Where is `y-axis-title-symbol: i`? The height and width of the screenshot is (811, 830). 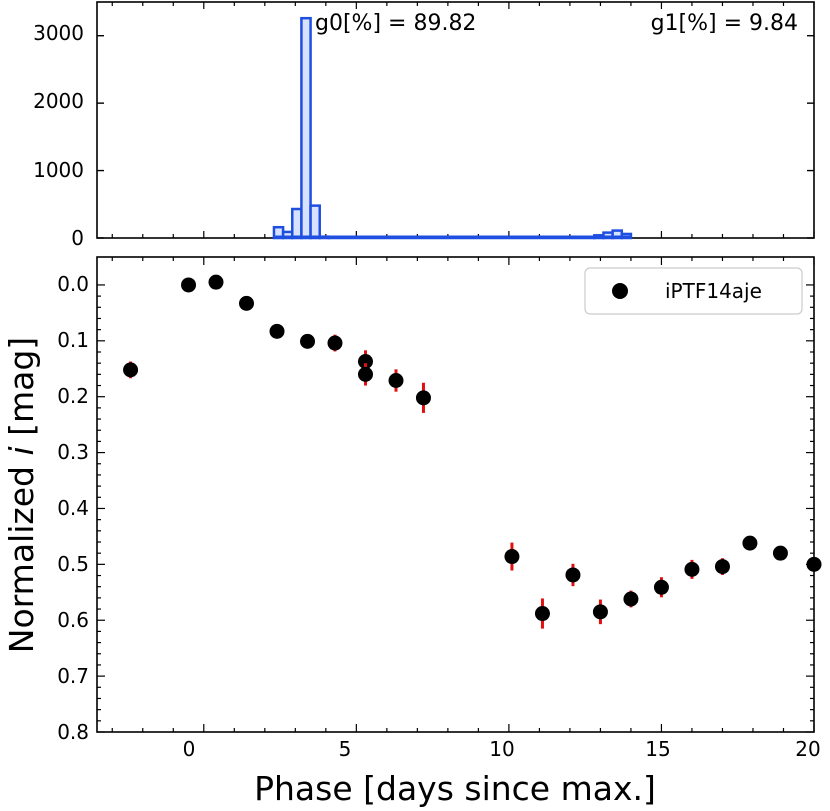 y-axis-title-symbol: i is located at coordinates (21, 450).